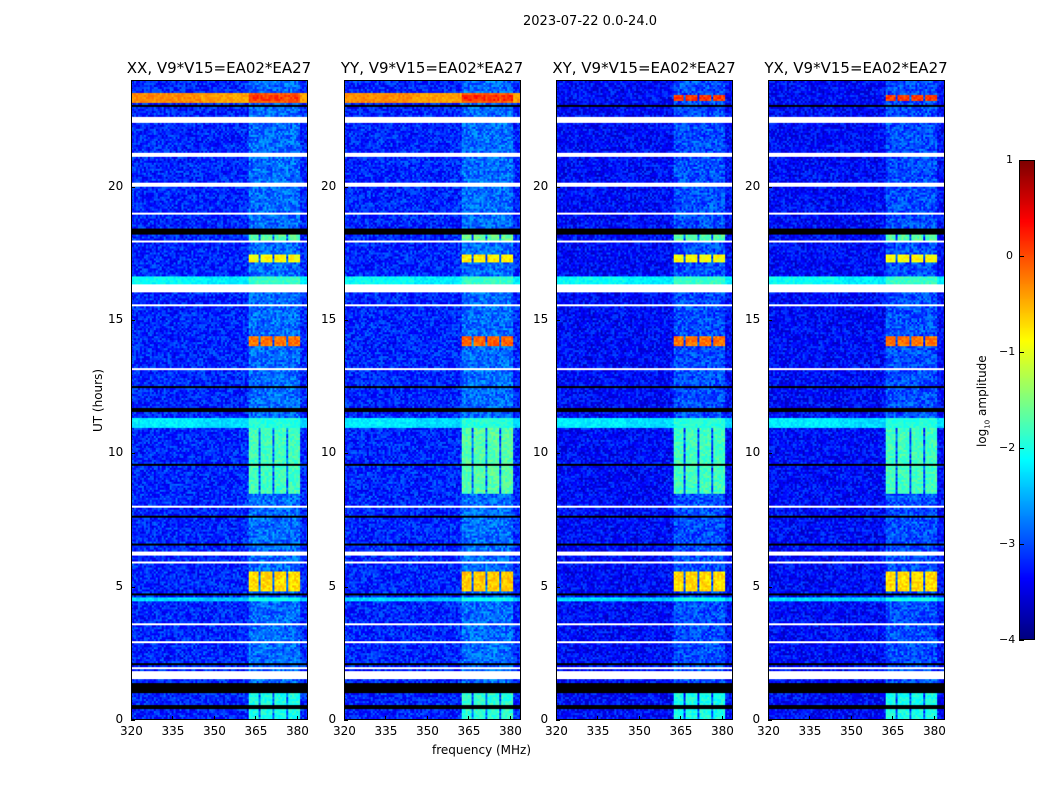  I want to click on panel-title: YX, V9*V15=EA02*EA27, so click(856, 68).